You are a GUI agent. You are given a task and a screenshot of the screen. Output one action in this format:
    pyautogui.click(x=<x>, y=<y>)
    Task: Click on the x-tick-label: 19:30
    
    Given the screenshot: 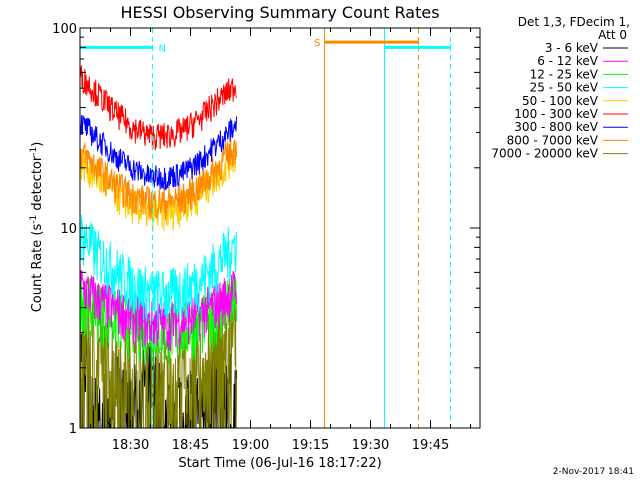 What is the action you would take?
    pyautogui.click(x=370, y=445)
    